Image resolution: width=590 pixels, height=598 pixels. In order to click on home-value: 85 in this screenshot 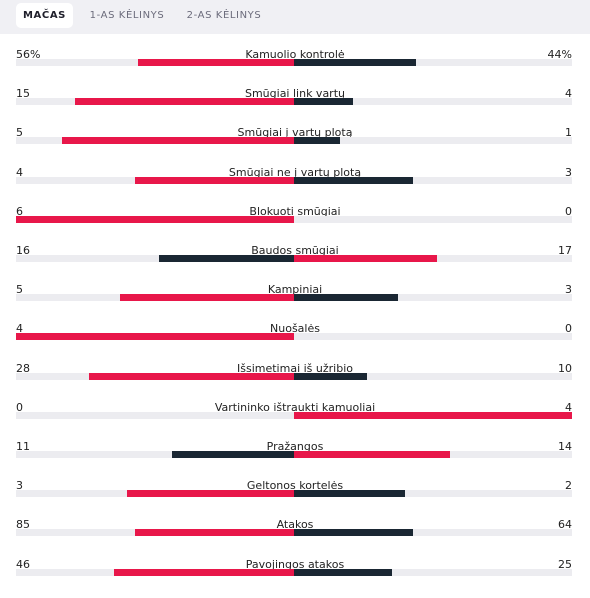, I will do `click(23, 525)`.